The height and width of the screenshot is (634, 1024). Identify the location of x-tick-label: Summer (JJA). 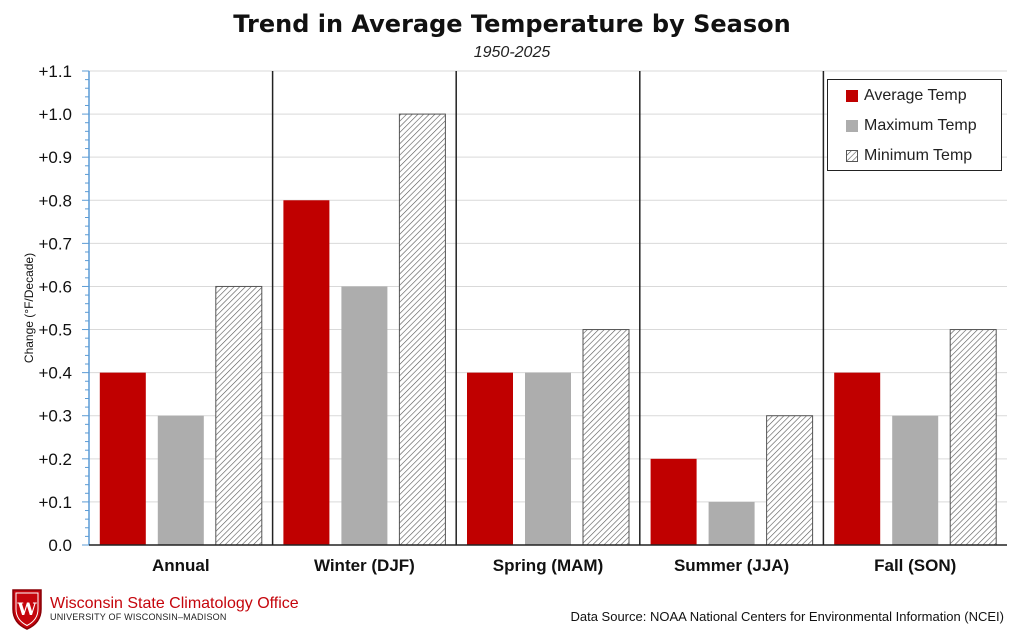
(731, 565).